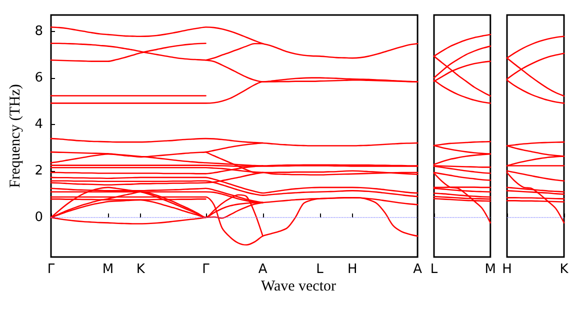  Describe the element at coordinates (16, 136) in the screenshot. I see `y-axis-title: Frequency (THz)` at that location.